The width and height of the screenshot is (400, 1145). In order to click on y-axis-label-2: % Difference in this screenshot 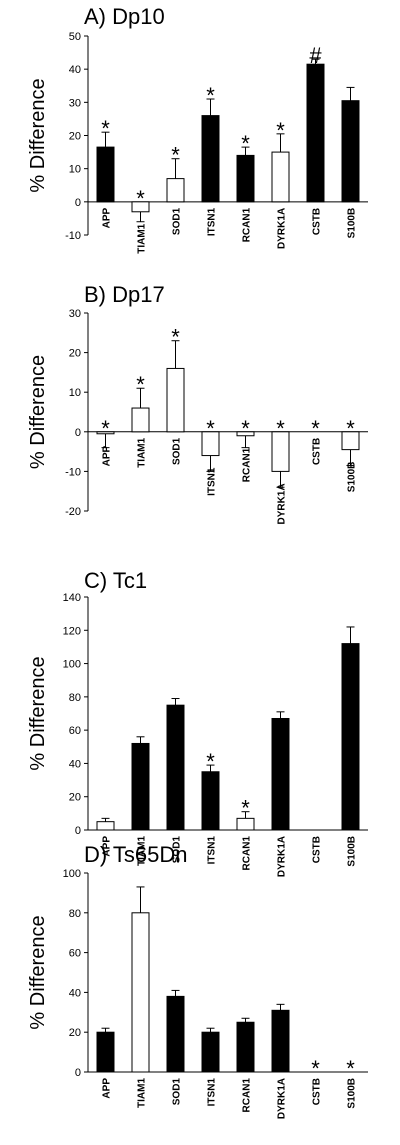, I will do `click(38, 713)`.